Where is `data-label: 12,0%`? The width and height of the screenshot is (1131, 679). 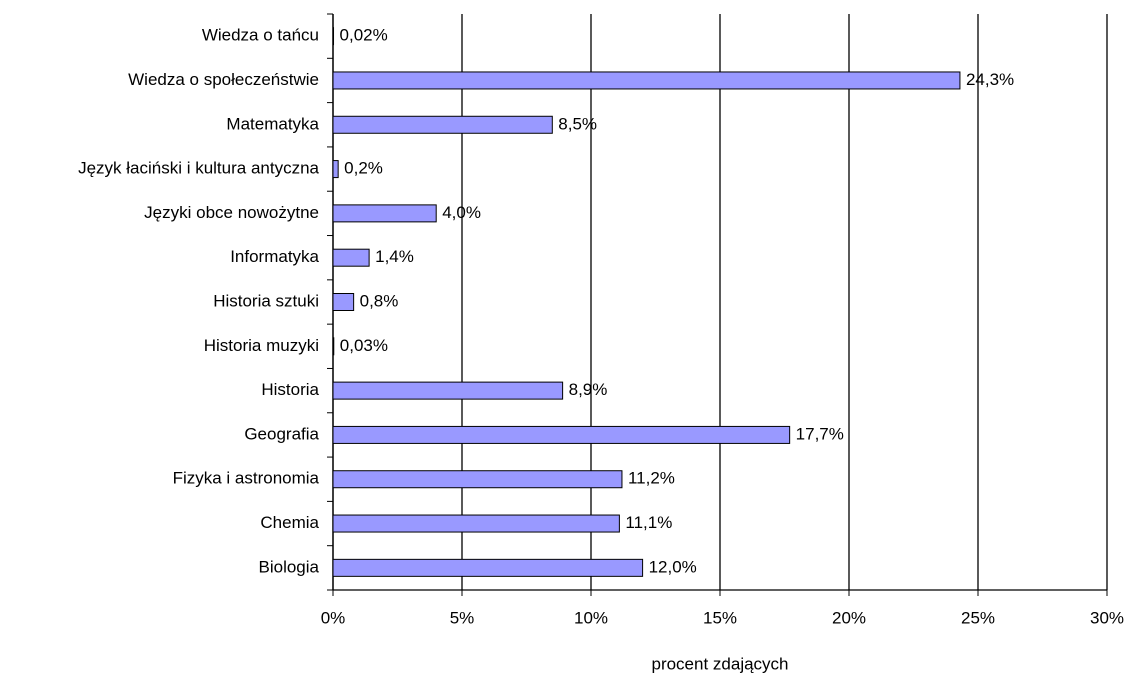
data-label: 12,0% is located at coordinates (673, 566).